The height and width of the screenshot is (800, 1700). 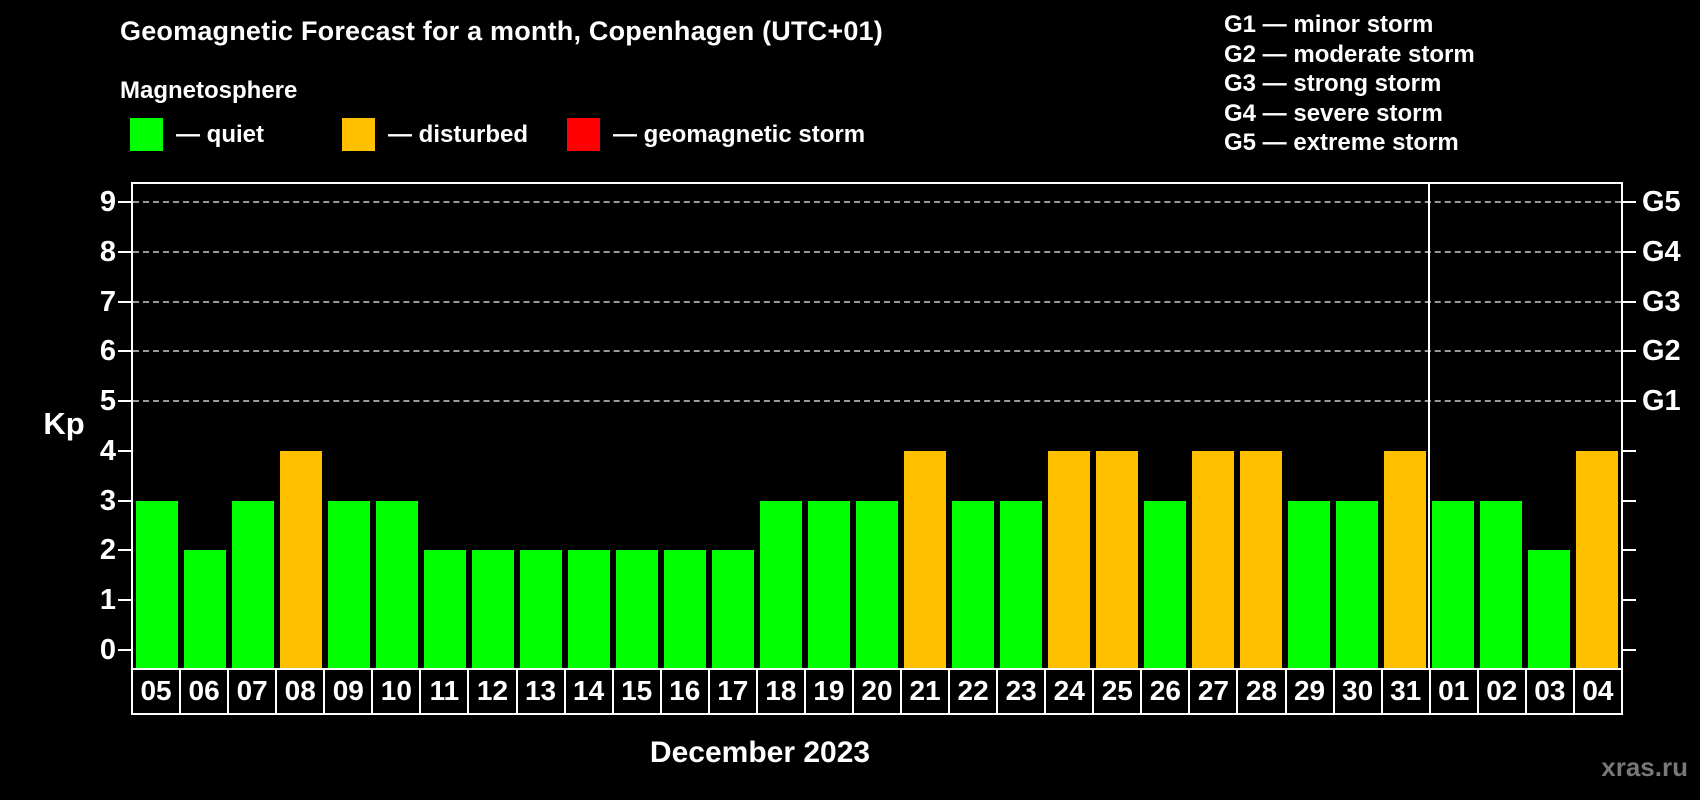 What do you see at coordinates (146, 134) in the screenshot?
I see `quiet-color-swatch` at bounding box center [146, 134].